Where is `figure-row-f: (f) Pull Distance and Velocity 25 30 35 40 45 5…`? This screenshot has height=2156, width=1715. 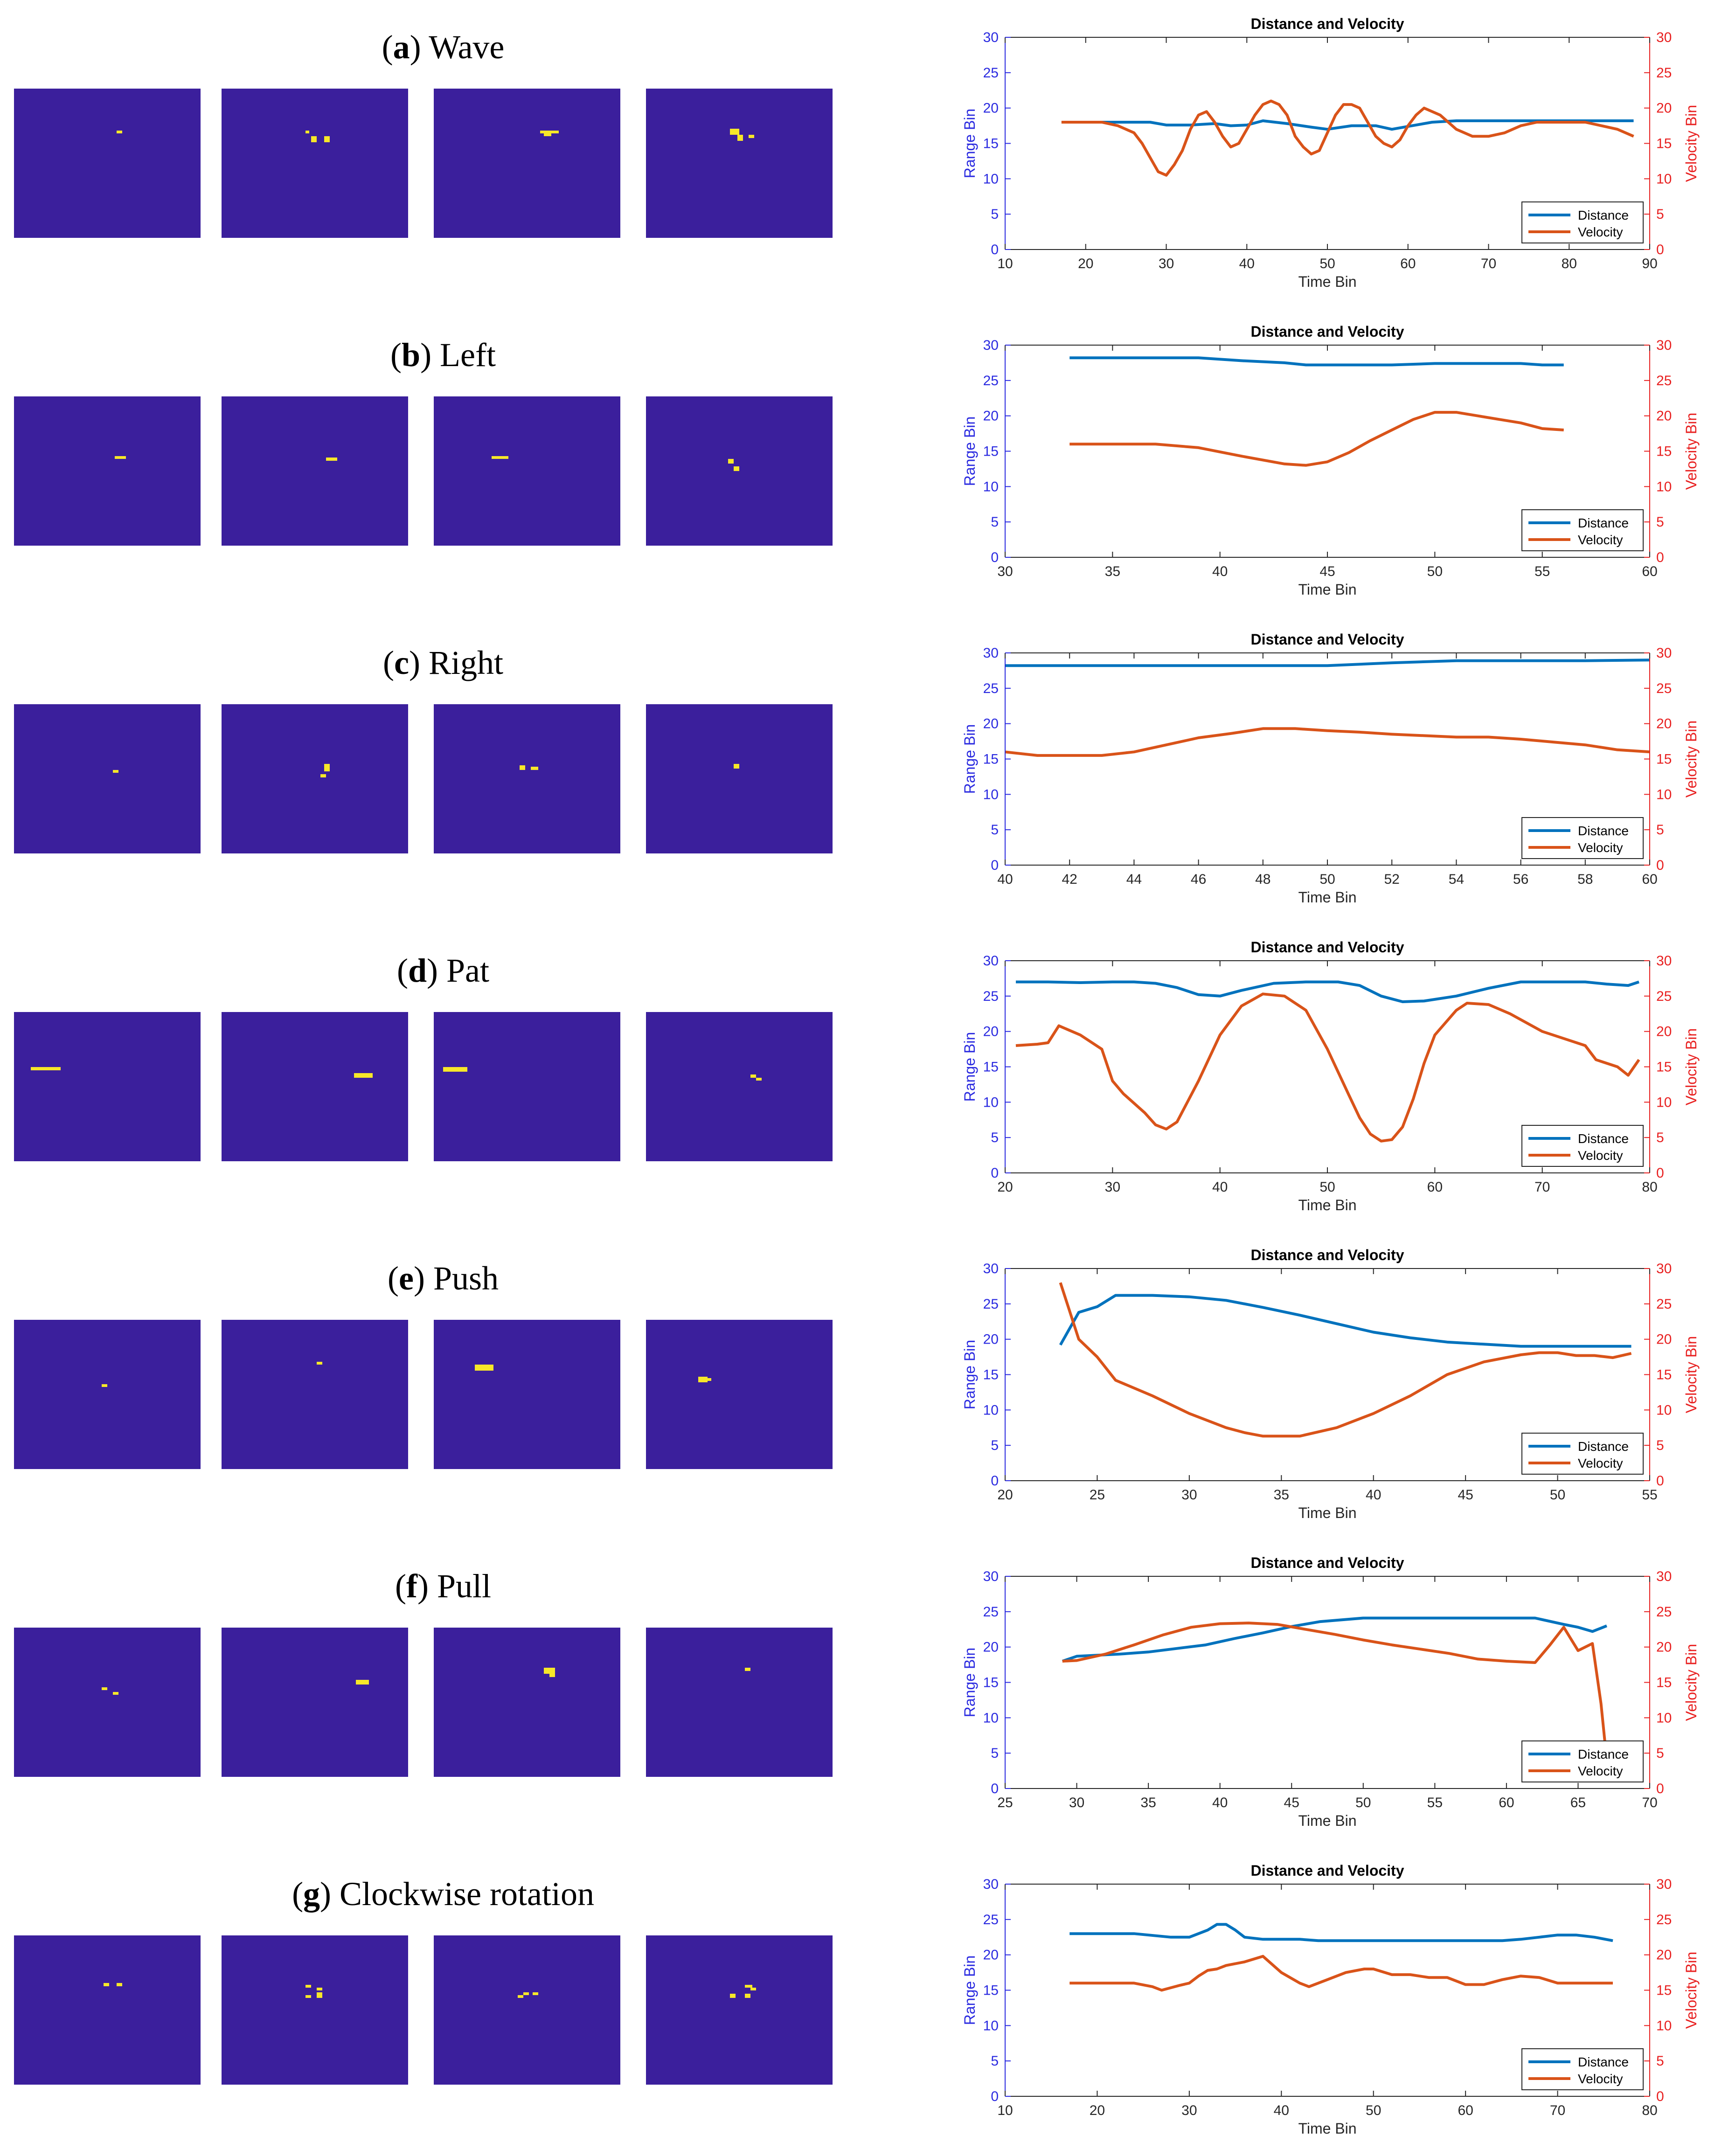
figure-row-f: (f) Pull Distance and Velocity 25 30 35 40 45 5… is located at coordinates (857, 1693).